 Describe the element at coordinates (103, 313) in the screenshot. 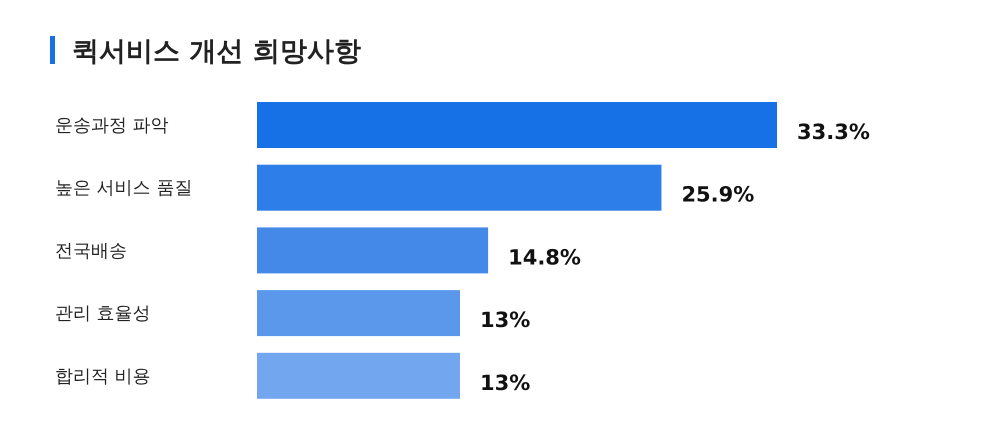

I see `y-tick-label: 관리 효율성` at that location.